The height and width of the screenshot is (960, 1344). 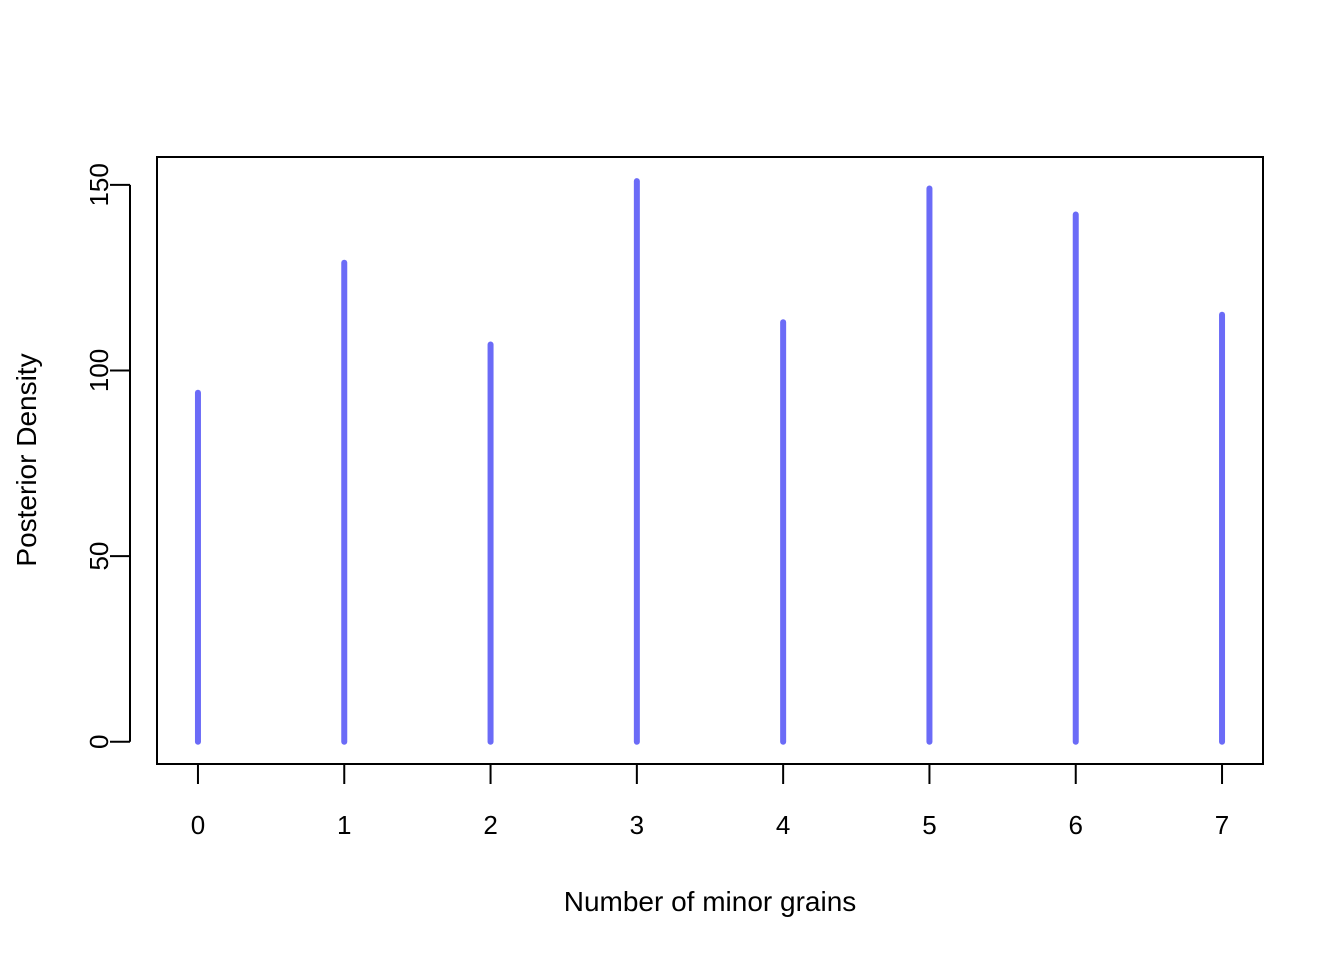 What do you see at coordinates (99, 184) in the screenshot?
I see `y-tick-label: 150` at bounding box center [99, 184].